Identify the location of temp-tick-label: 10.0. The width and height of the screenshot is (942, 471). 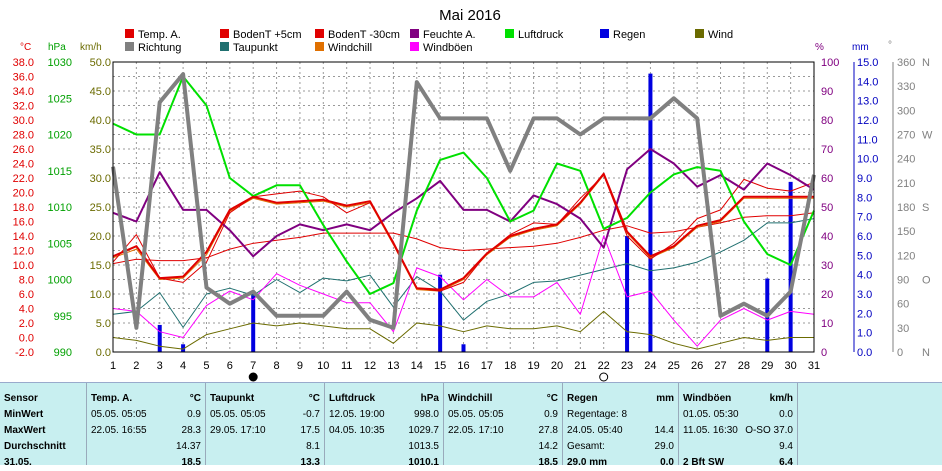
(23, 266).